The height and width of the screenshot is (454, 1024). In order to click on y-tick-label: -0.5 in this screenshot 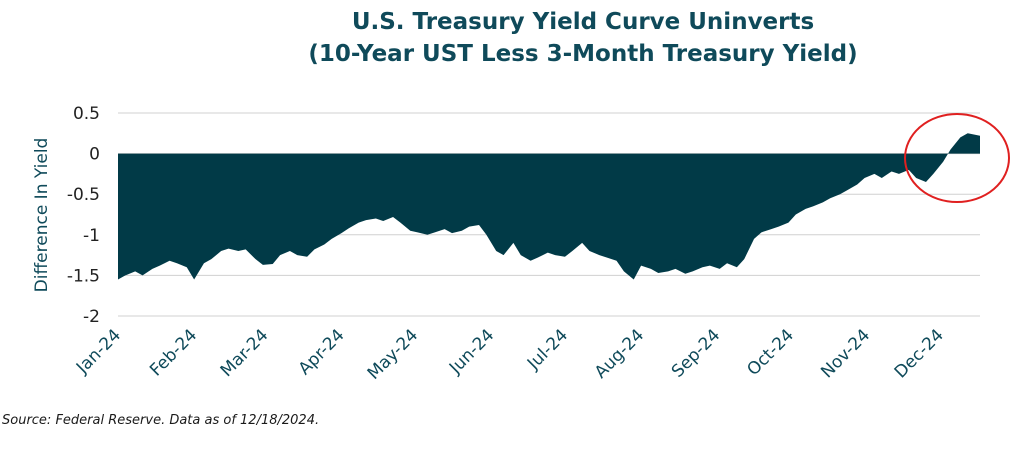, I will do `click(83, 195)`.